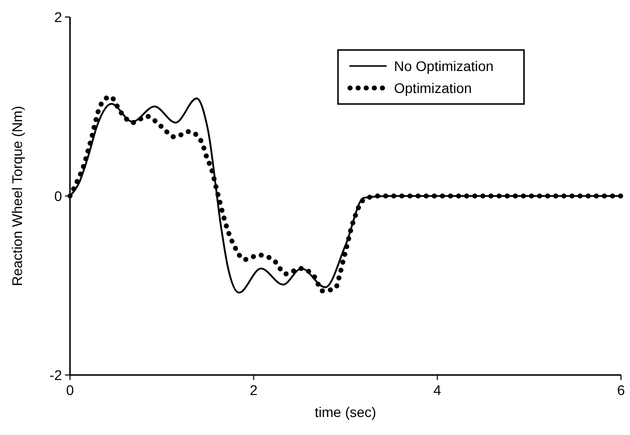 The image size is (630, 435). I want to click on y-tick-label: -2, so click(56, 375).